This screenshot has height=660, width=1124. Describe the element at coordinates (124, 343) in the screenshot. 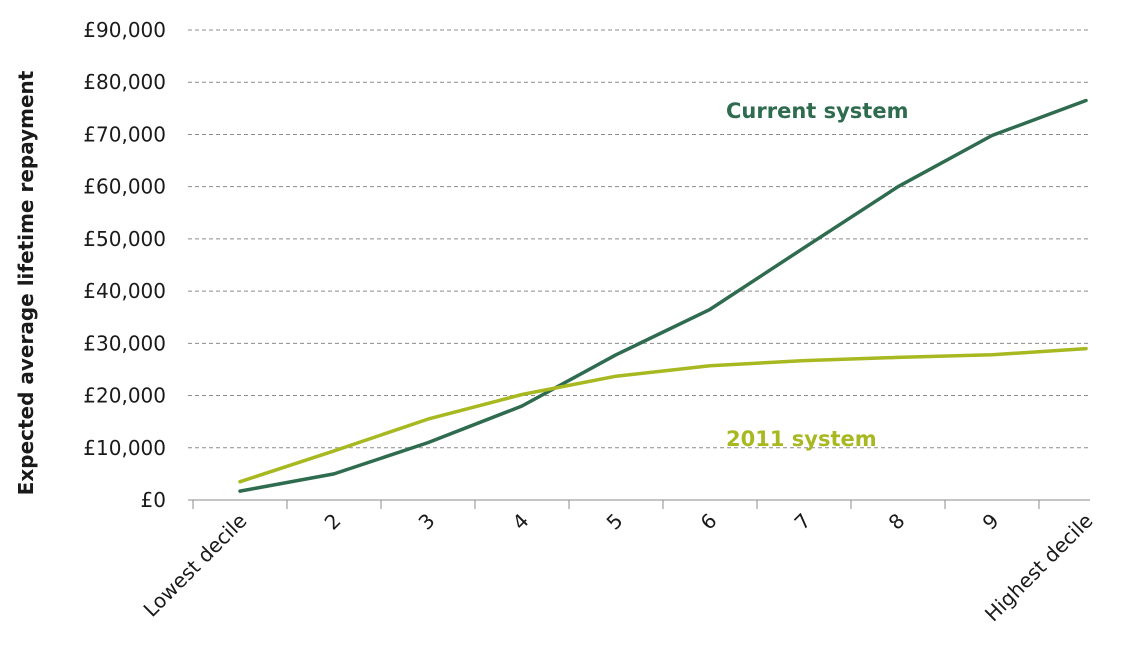

I see `y-tick-label: £30,000` at that location.